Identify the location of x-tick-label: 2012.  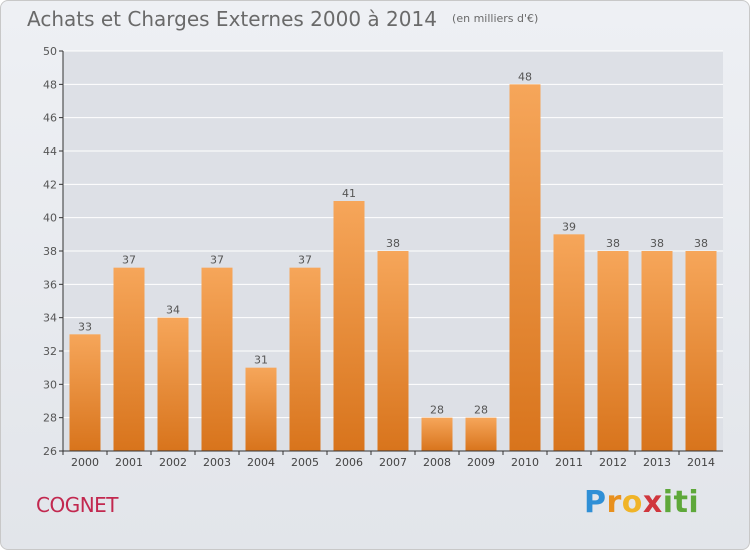
(613, 462).